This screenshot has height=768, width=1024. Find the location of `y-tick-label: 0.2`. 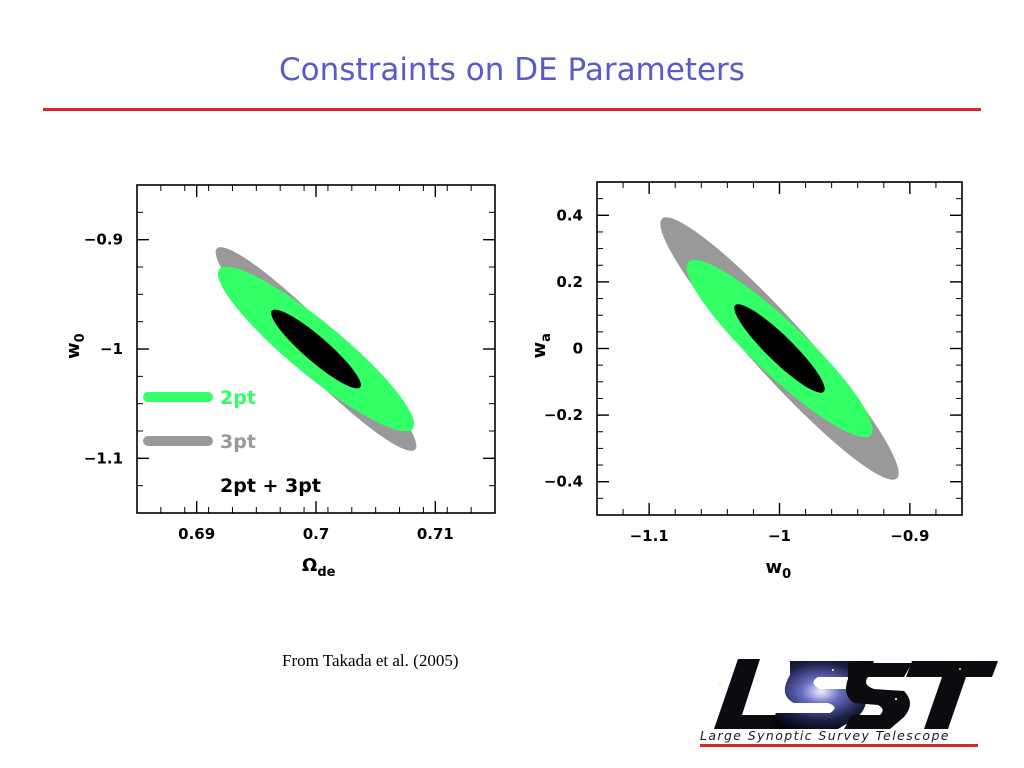

y-tick-label: 0.2 is located at coordinates (569, 282).